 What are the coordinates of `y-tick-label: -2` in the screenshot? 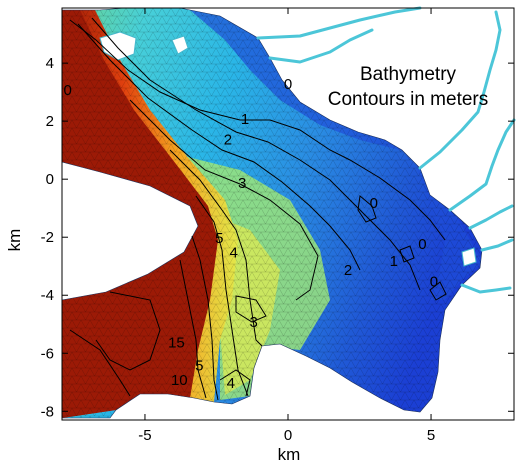 It's located at (47, 237).